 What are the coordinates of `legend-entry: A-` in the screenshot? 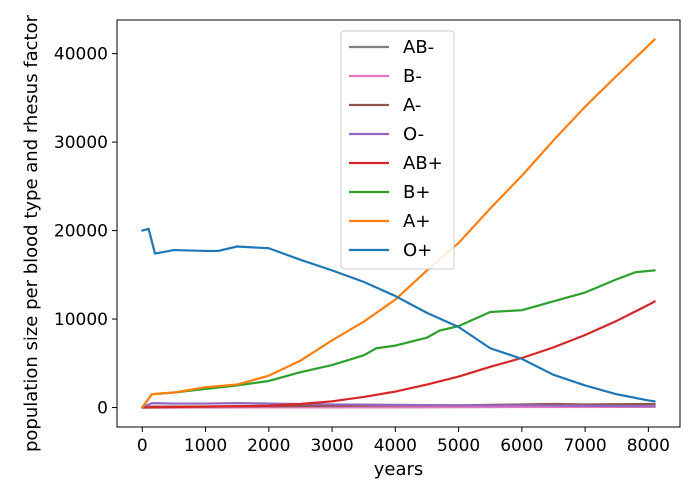 It's located at (412, 105).